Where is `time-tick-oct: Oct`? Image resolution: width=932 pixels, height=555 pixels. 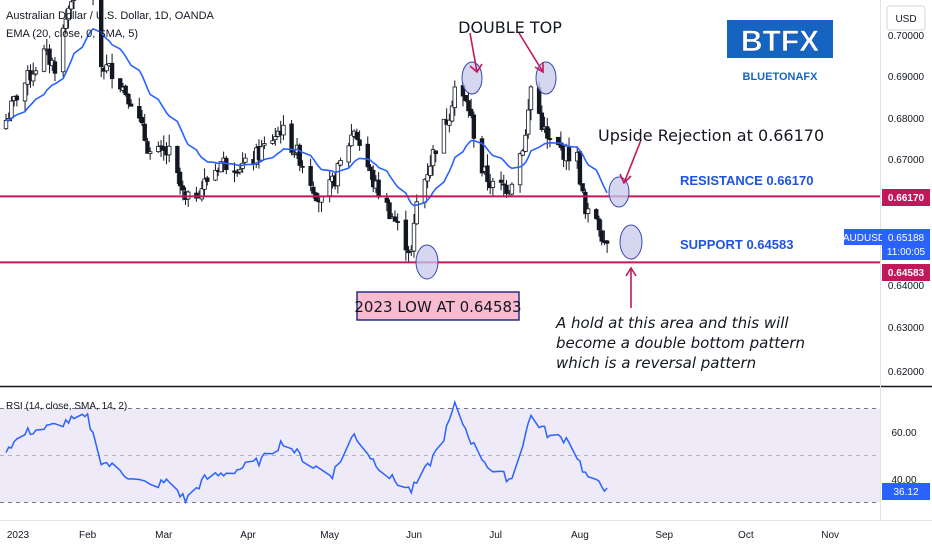 time-tick-oct: Oct is located at coordinates (746, 535).